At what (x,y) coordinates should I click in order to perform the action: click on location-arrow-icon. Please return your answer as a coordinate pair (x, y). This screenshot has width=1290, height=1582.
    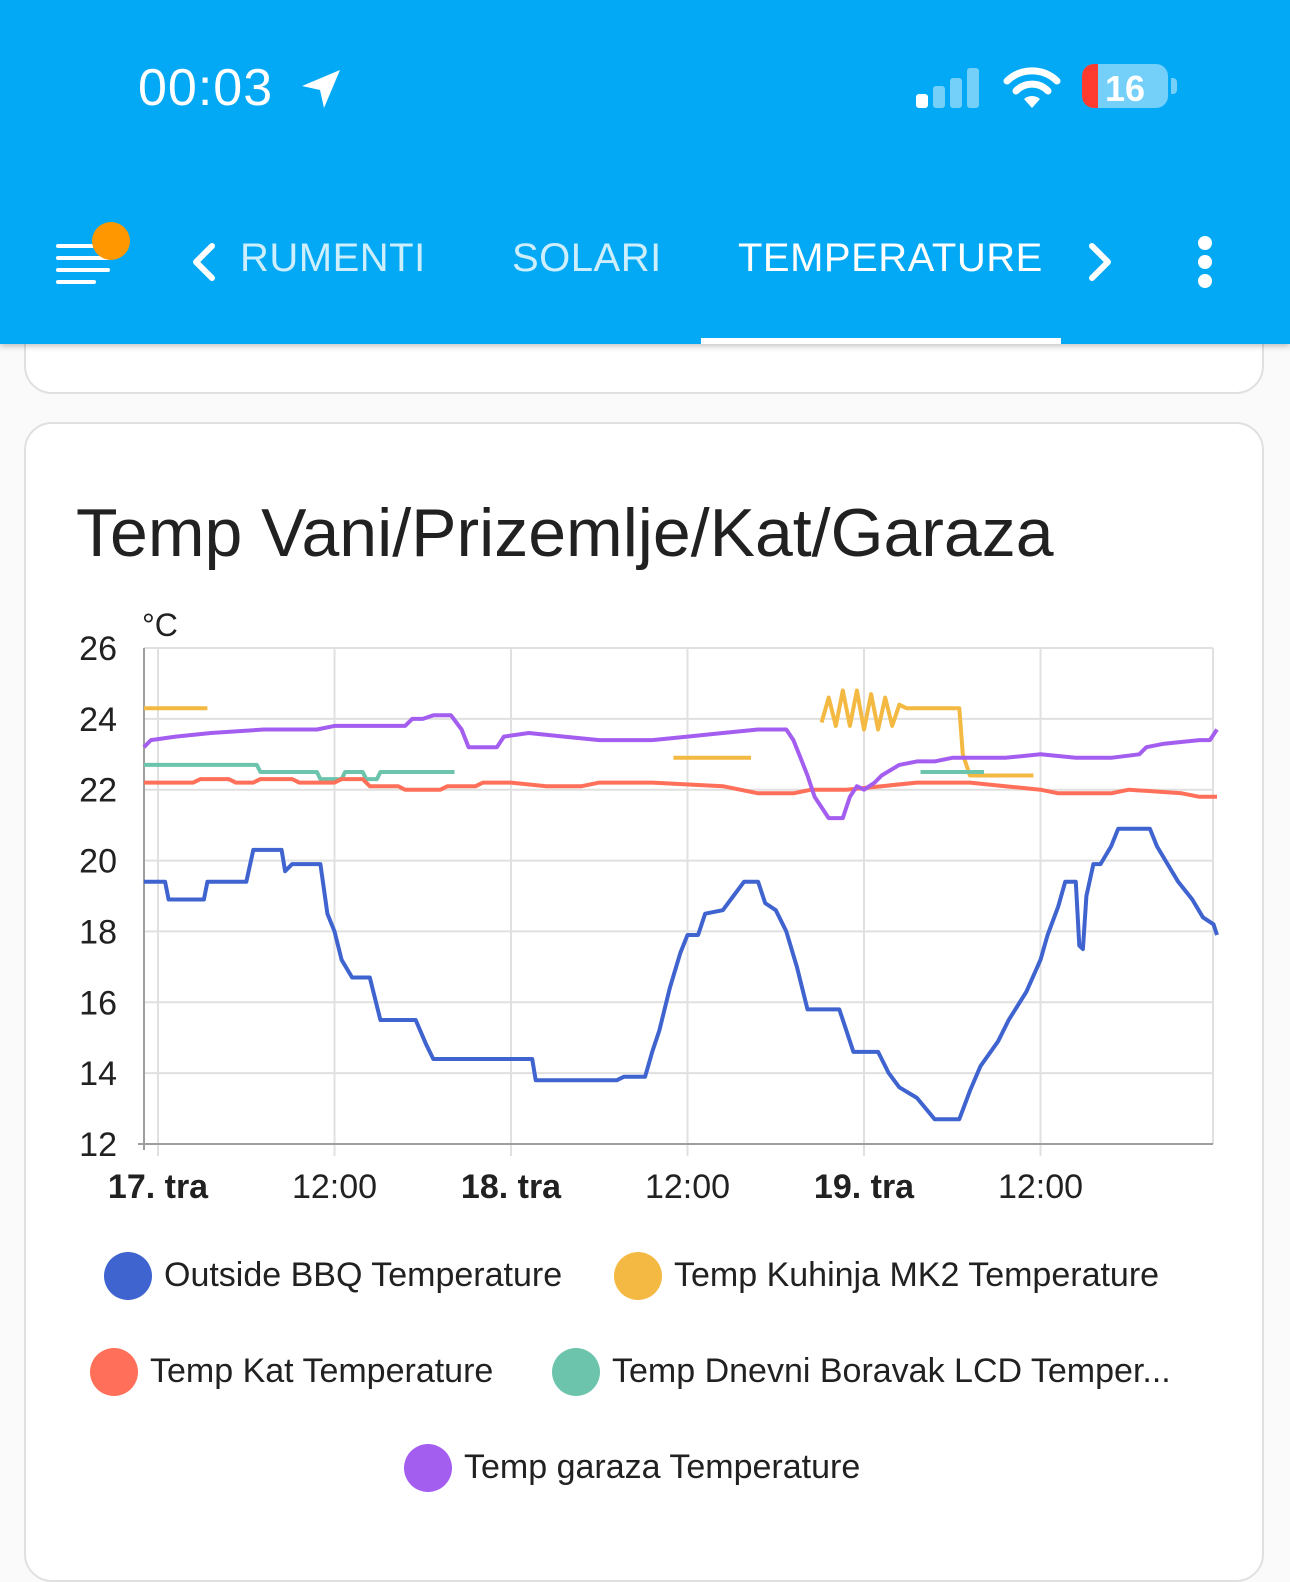
    Looking at the image, I should click on (321, 89).